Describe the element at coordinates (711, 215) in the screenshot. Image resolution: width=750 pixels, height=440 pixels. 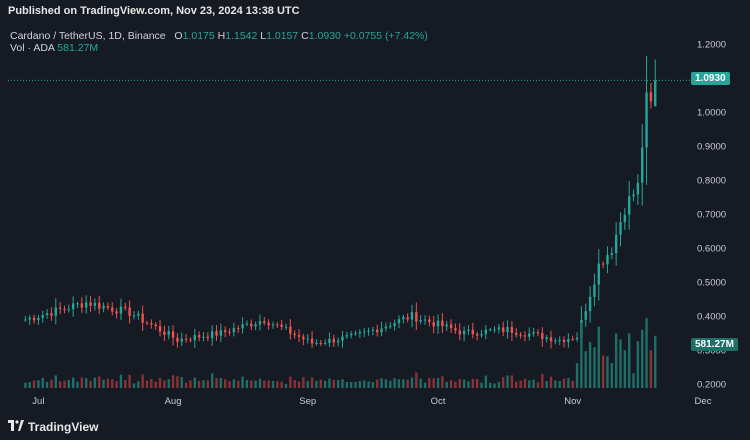
I see `price-tick-label: 0.7000` at that location.